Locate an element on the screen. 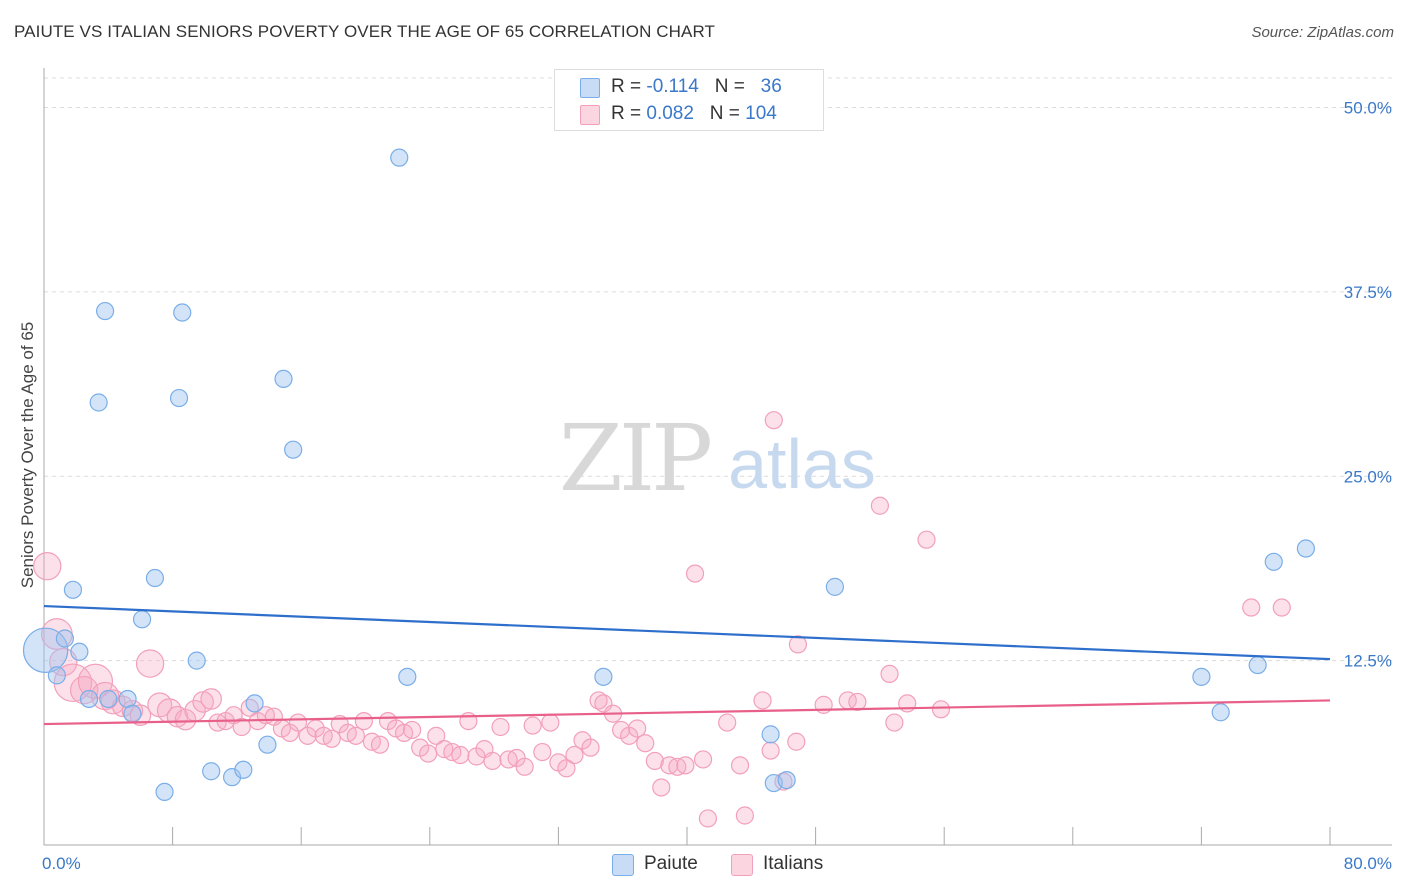 The height and width of the screenshot is (892, 1406). italians-trend-line is located at coordinates (687, 712).